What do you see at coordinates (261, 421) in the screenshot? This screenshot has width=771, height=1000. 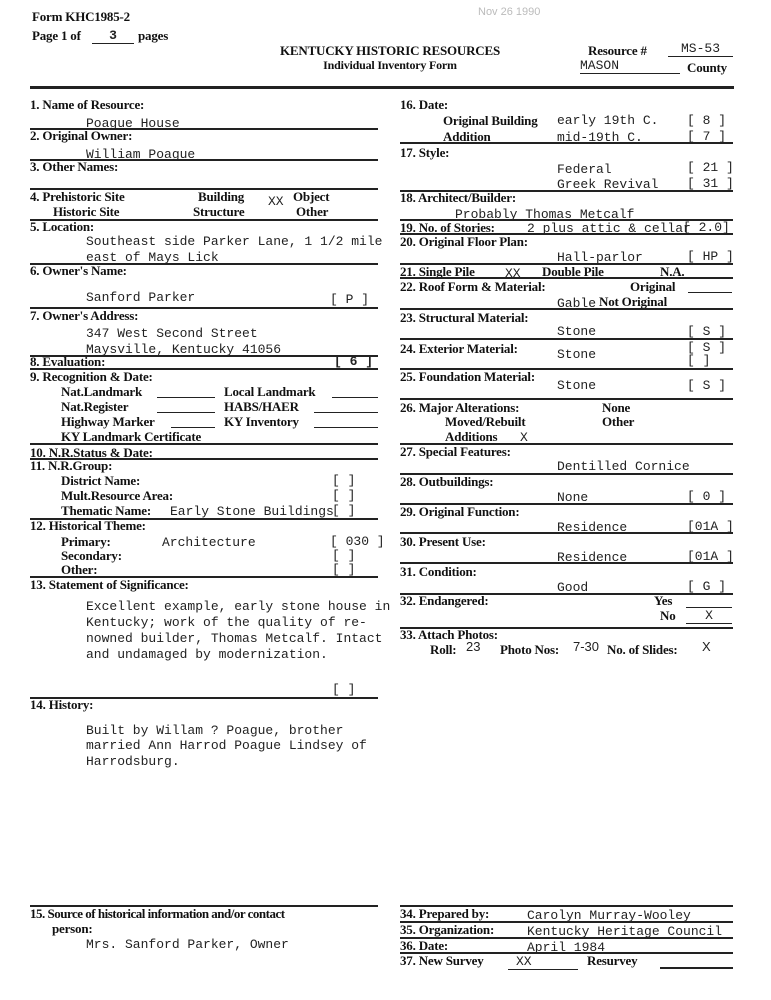 I see `ky-inventory-label: KY Inventory` at bounding box center [261, 421].